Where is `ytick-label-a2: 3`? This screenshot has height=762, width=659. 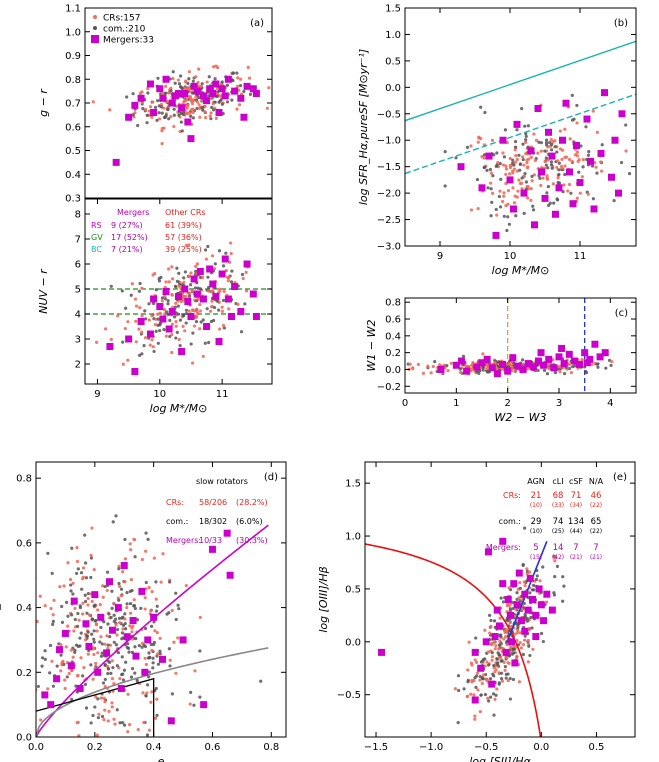 ytick-label-a2: 3 is located at coordinates (78, 340).